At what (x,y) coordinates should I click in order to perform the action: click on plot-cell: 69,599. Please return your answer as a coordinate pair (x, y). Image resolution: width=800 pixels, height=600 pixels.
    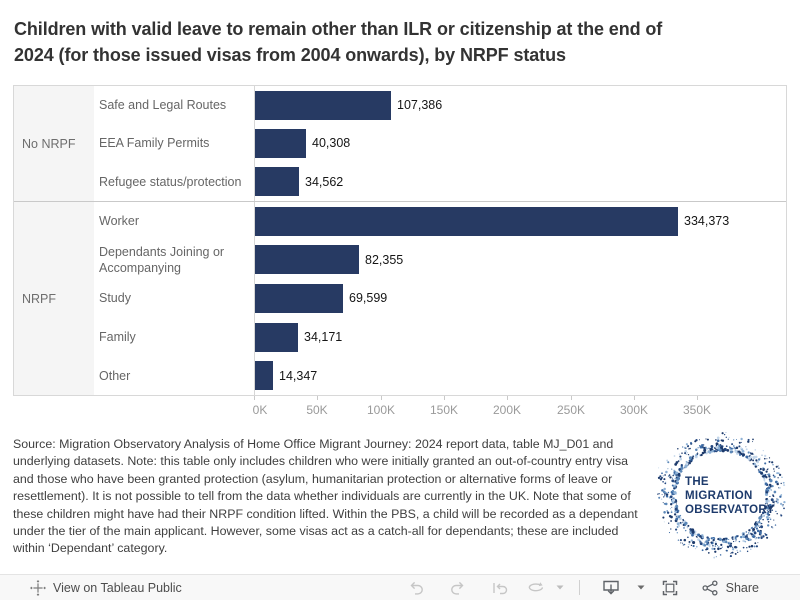
    Looking at the image, I should click on (520, 298).